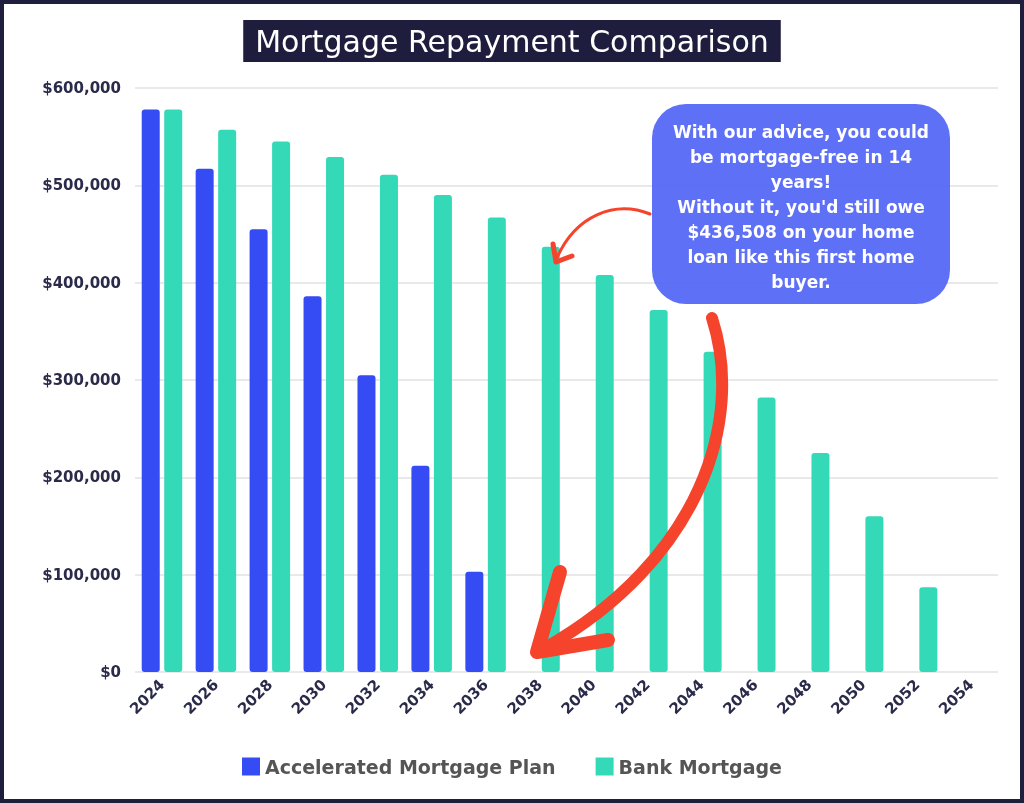  Describe the element at coordinates (700, 766) in the screenshot. I see `legend-label: Bank Mortgage` at that location.